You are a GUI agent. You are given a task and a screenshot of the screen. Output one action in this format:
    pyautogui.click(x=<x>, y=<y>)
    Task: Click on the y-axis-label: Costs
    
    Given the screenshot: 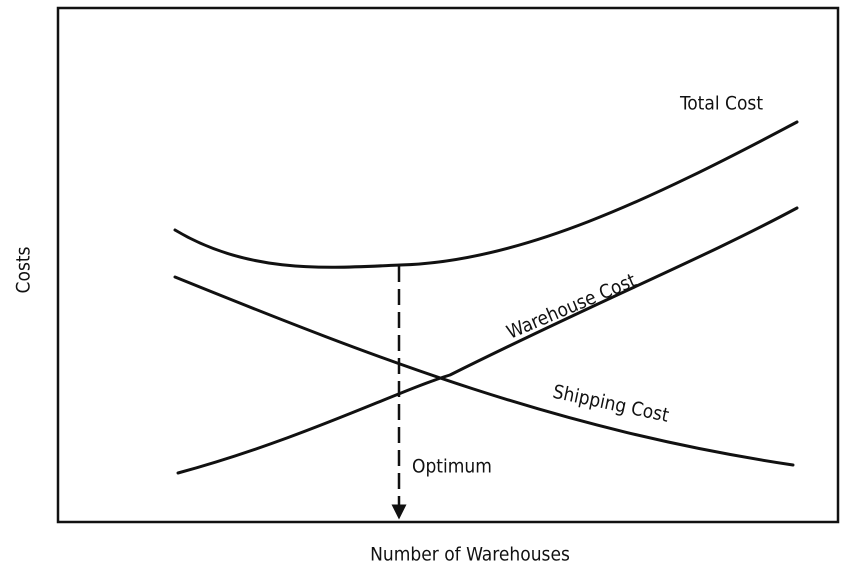 What is the action you would take?
    pyautogui.click(x=24, y=269)
    